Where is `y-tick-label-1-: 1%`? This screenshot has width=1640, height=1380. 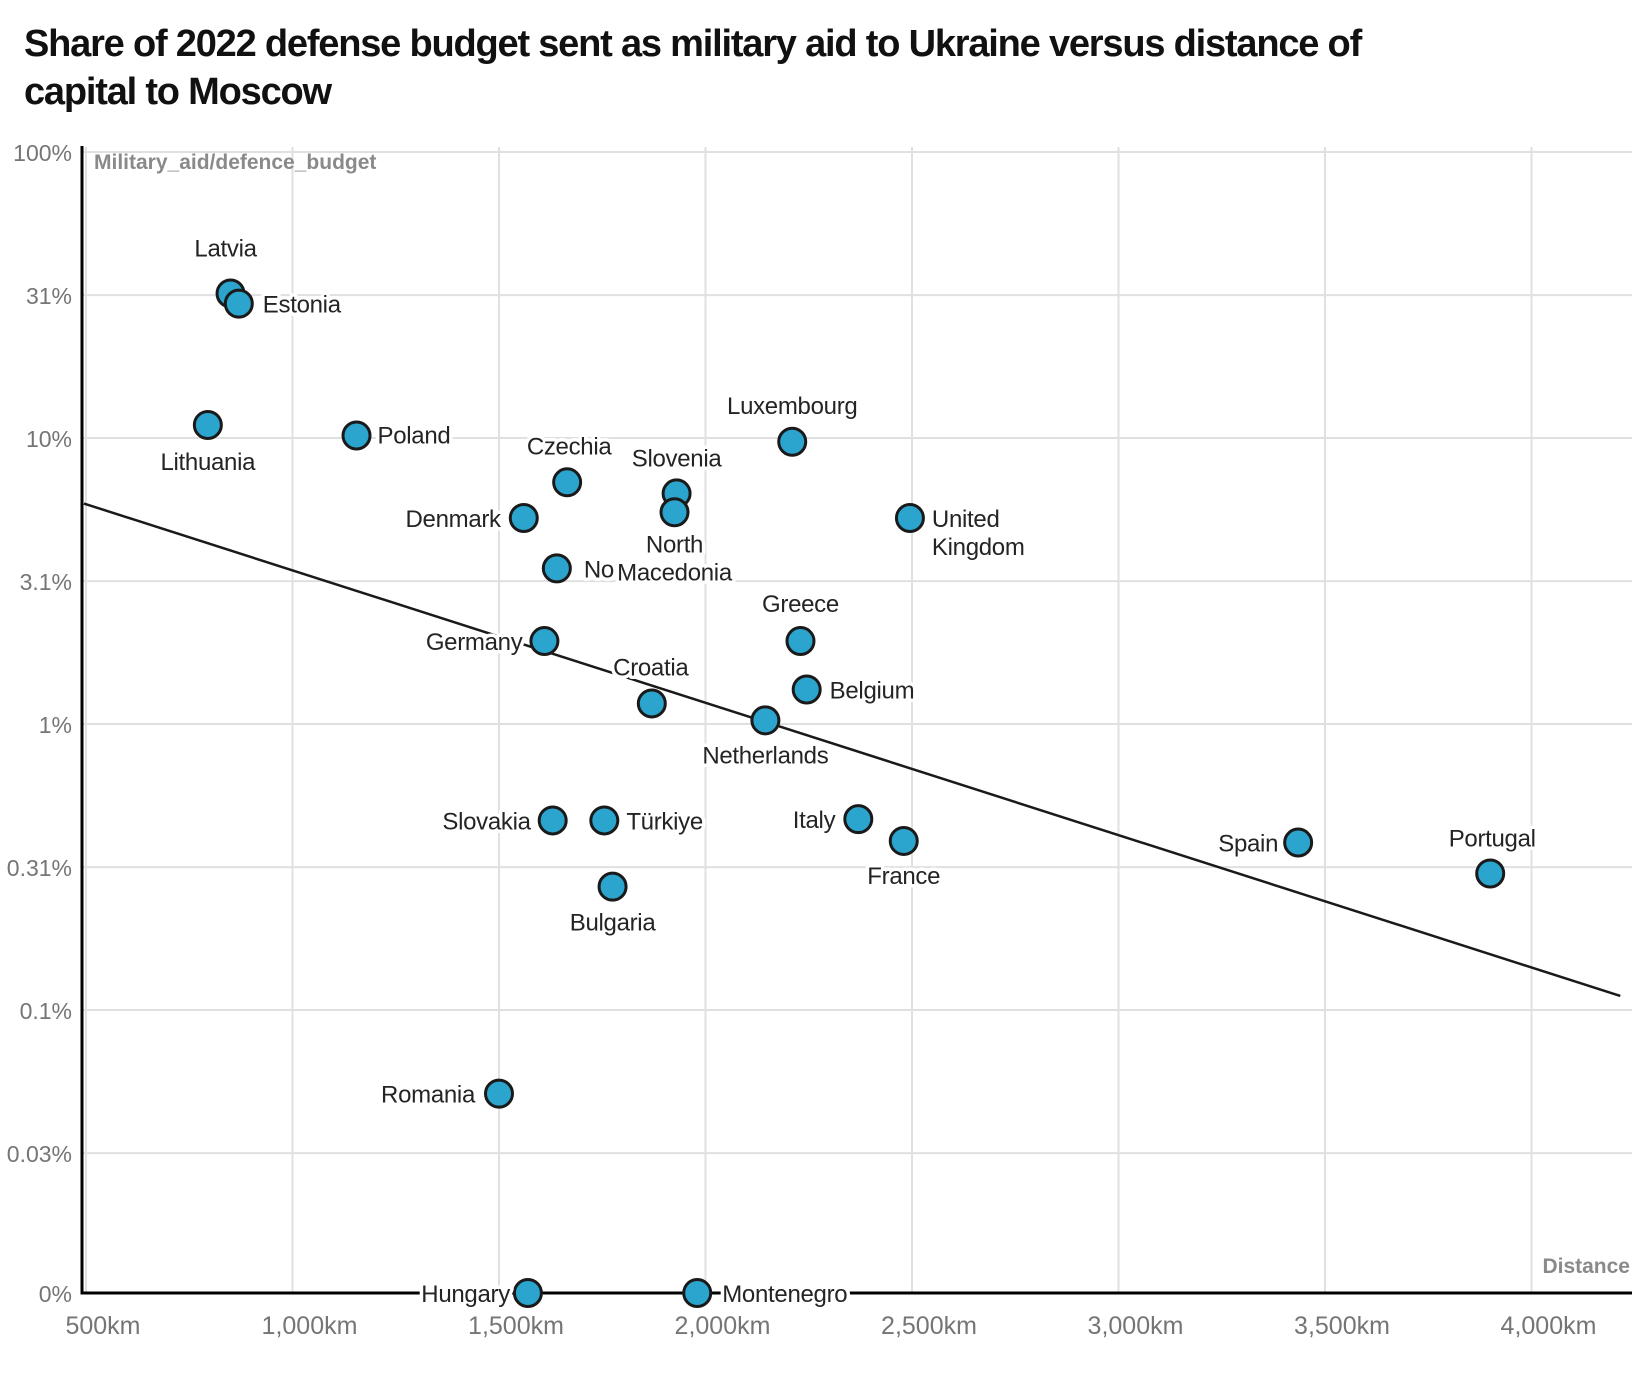
y-tick-label-1-: 1% is located at coordinates (55, 725).